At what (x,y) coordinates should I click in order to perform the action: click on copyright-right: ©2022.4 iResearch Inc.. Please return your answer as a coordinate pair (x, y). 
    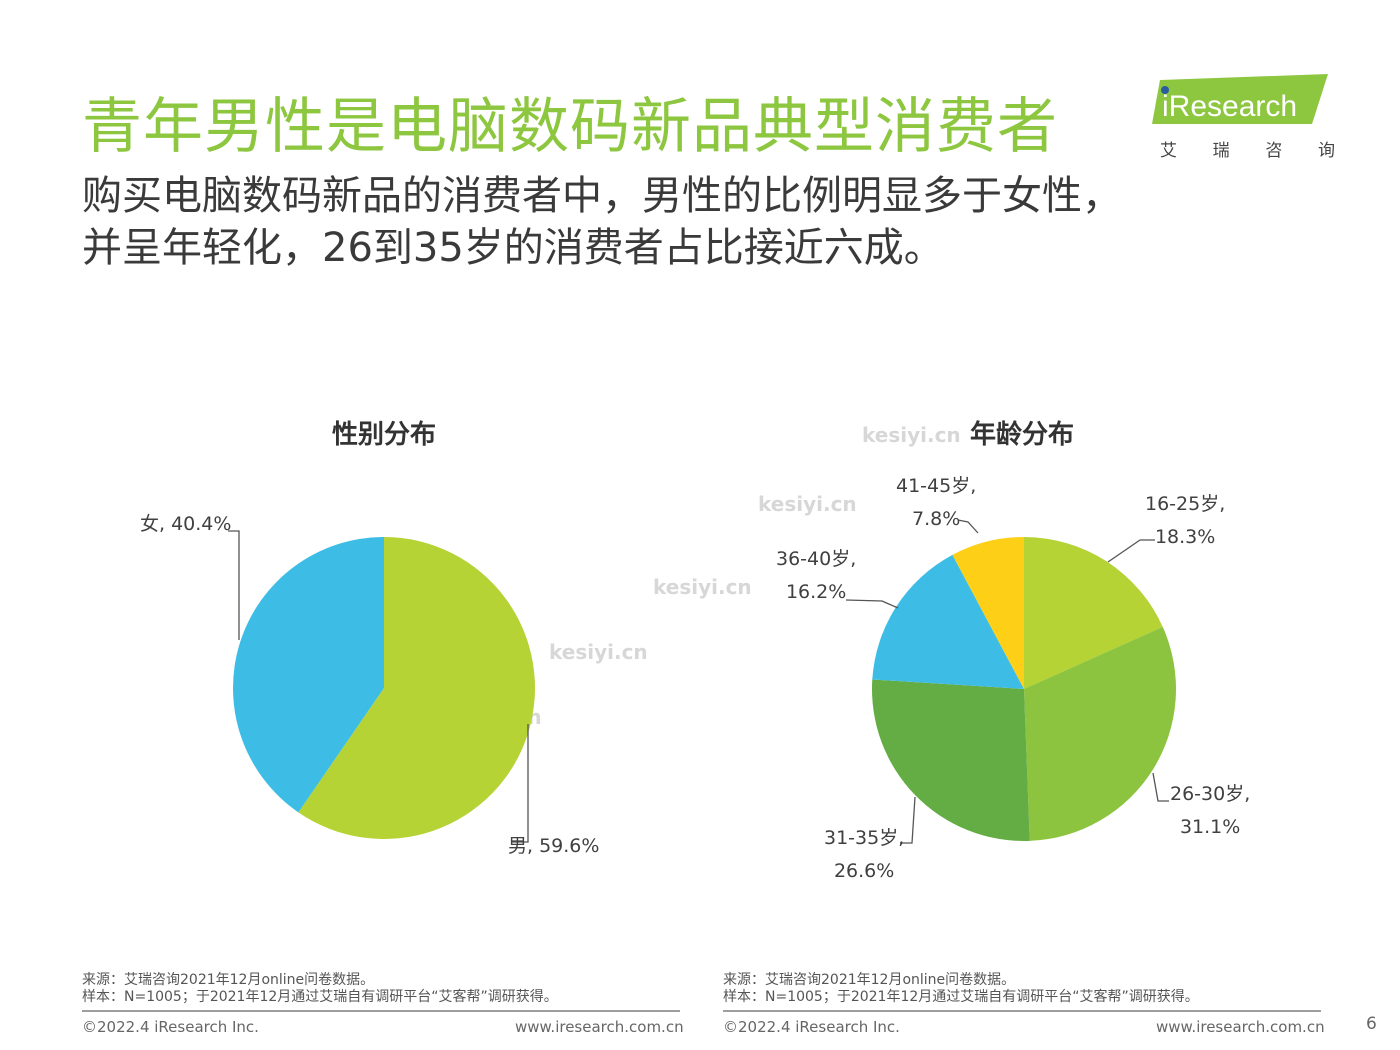
    Looking at the image, I should click on (811, 1027).